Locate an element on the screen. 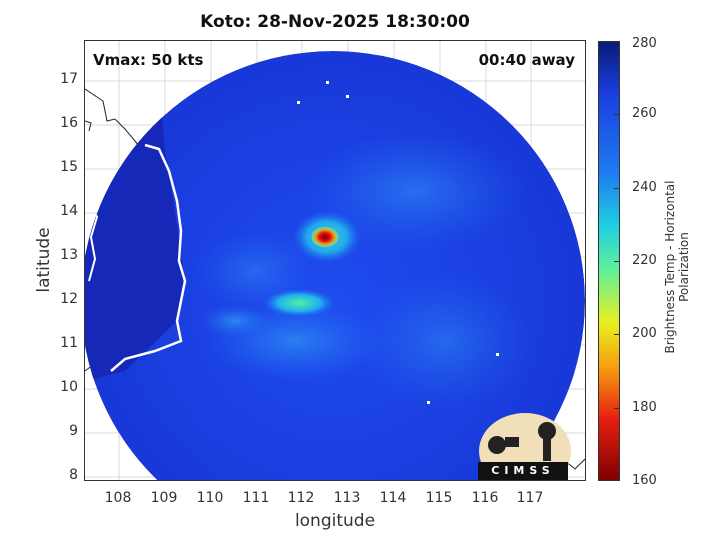 The width and height of the screenshot is (720, 540). y-tick: 12 is located at coordinates (69, 299).